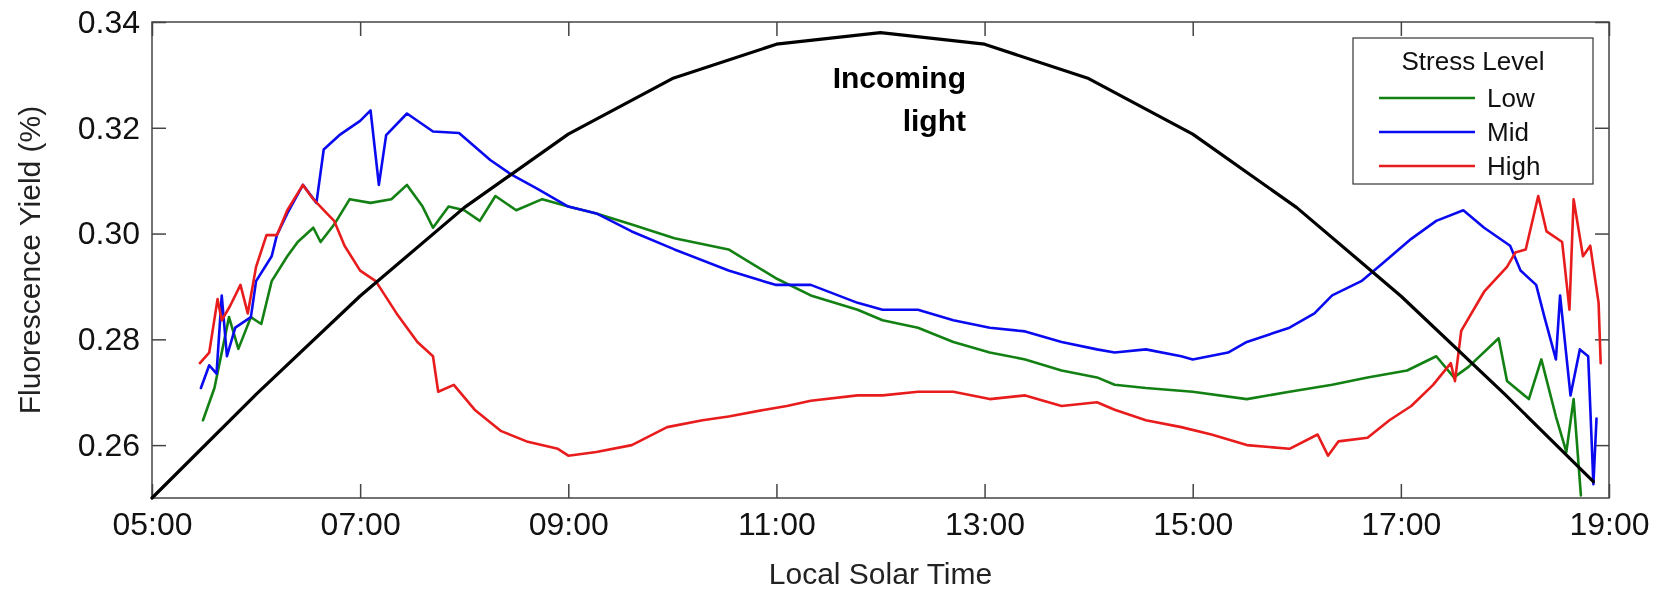 The width and height of the screenshot is (1668, 594). I want to click on legend-label: Low, so click(1511, 98).